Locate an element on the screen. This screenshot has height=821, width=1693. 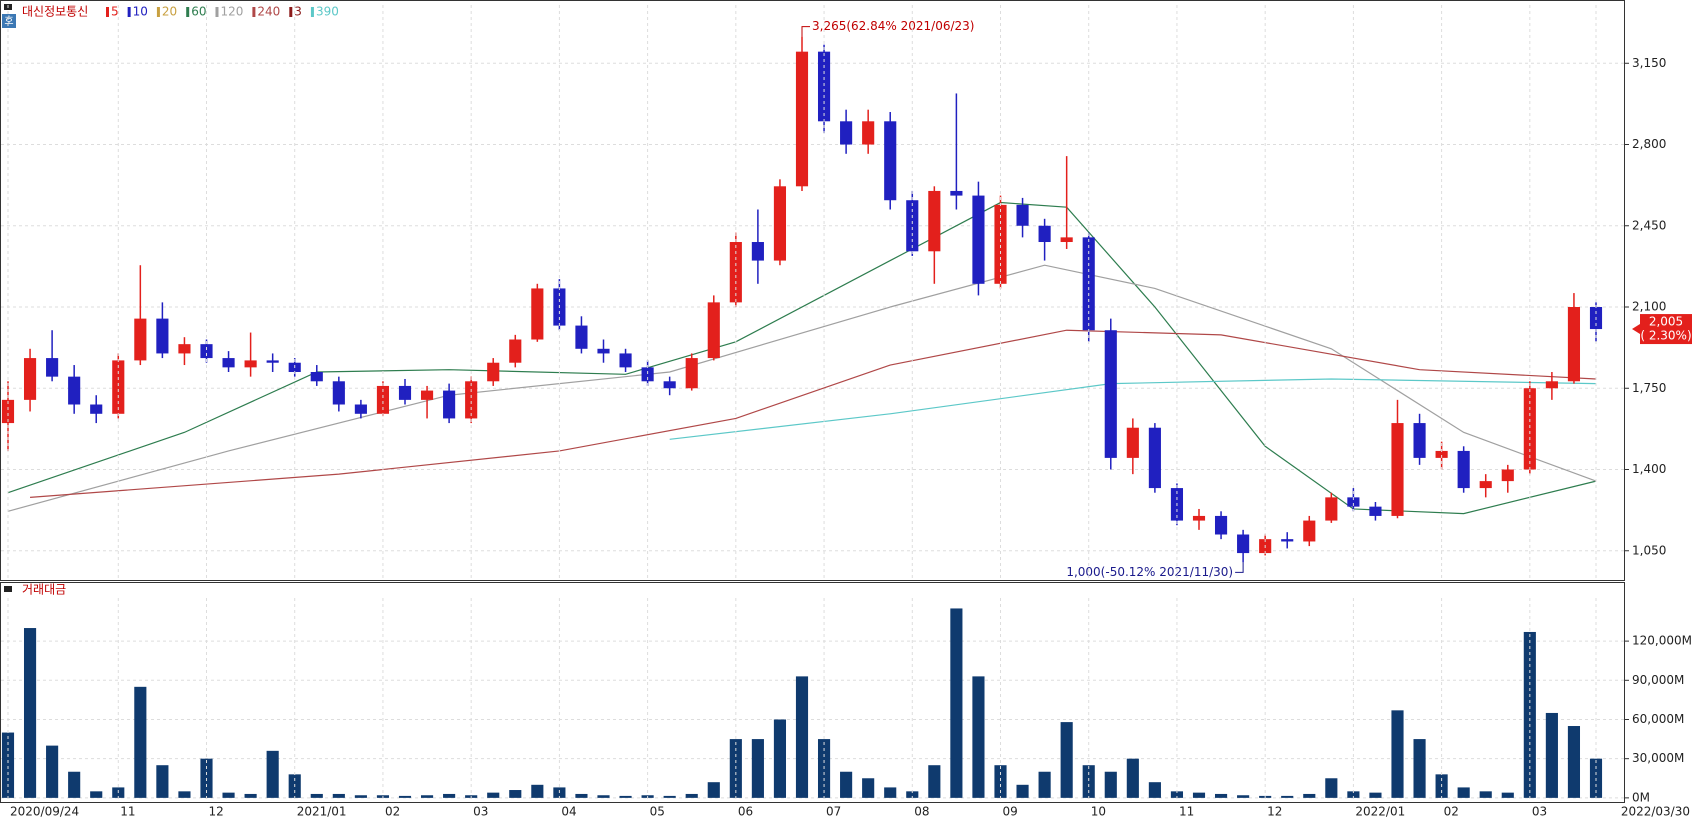
annotation: 1,000(-50.12% 2021/11/30) is located at coordinates (1149, 572).